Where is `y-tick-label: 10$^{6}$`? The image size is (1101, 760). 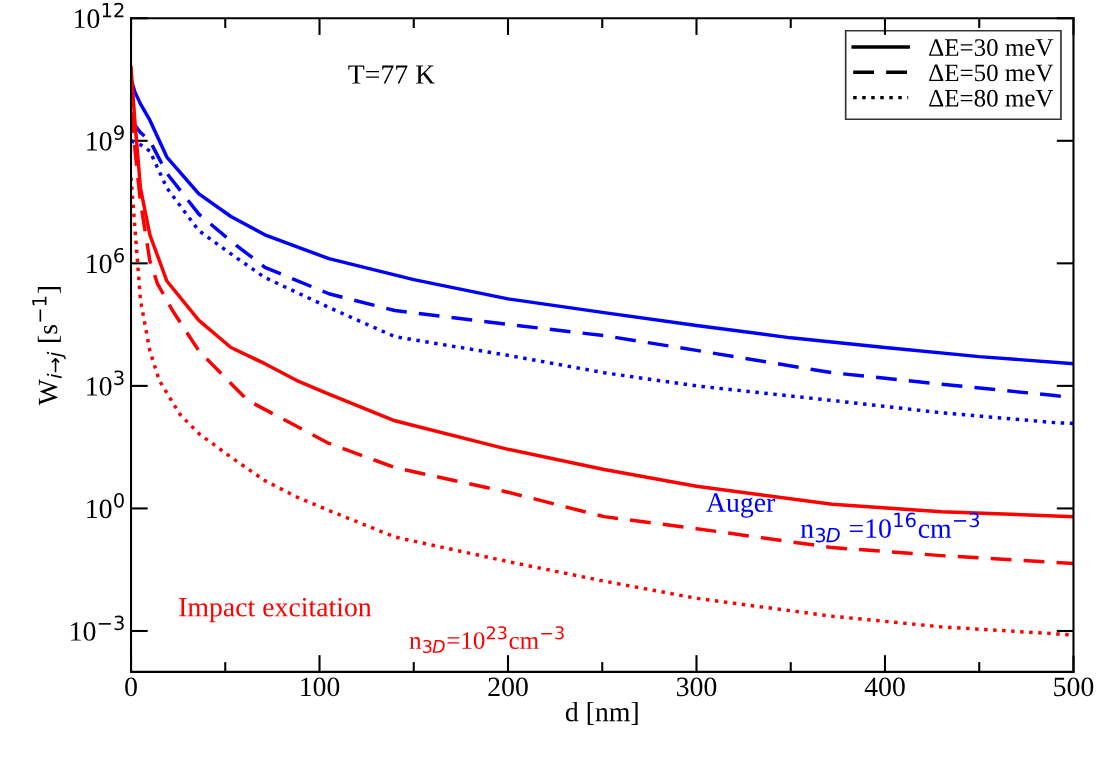
y-tick-label: 10$^{6}$ is located at coordinates (105, 260).